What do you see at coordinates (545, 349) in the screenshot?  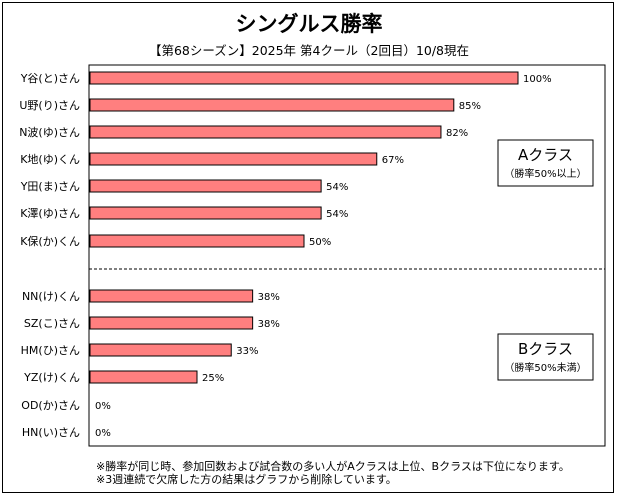 I see `class-label: Bクラス` at bounding box center [545, 349].